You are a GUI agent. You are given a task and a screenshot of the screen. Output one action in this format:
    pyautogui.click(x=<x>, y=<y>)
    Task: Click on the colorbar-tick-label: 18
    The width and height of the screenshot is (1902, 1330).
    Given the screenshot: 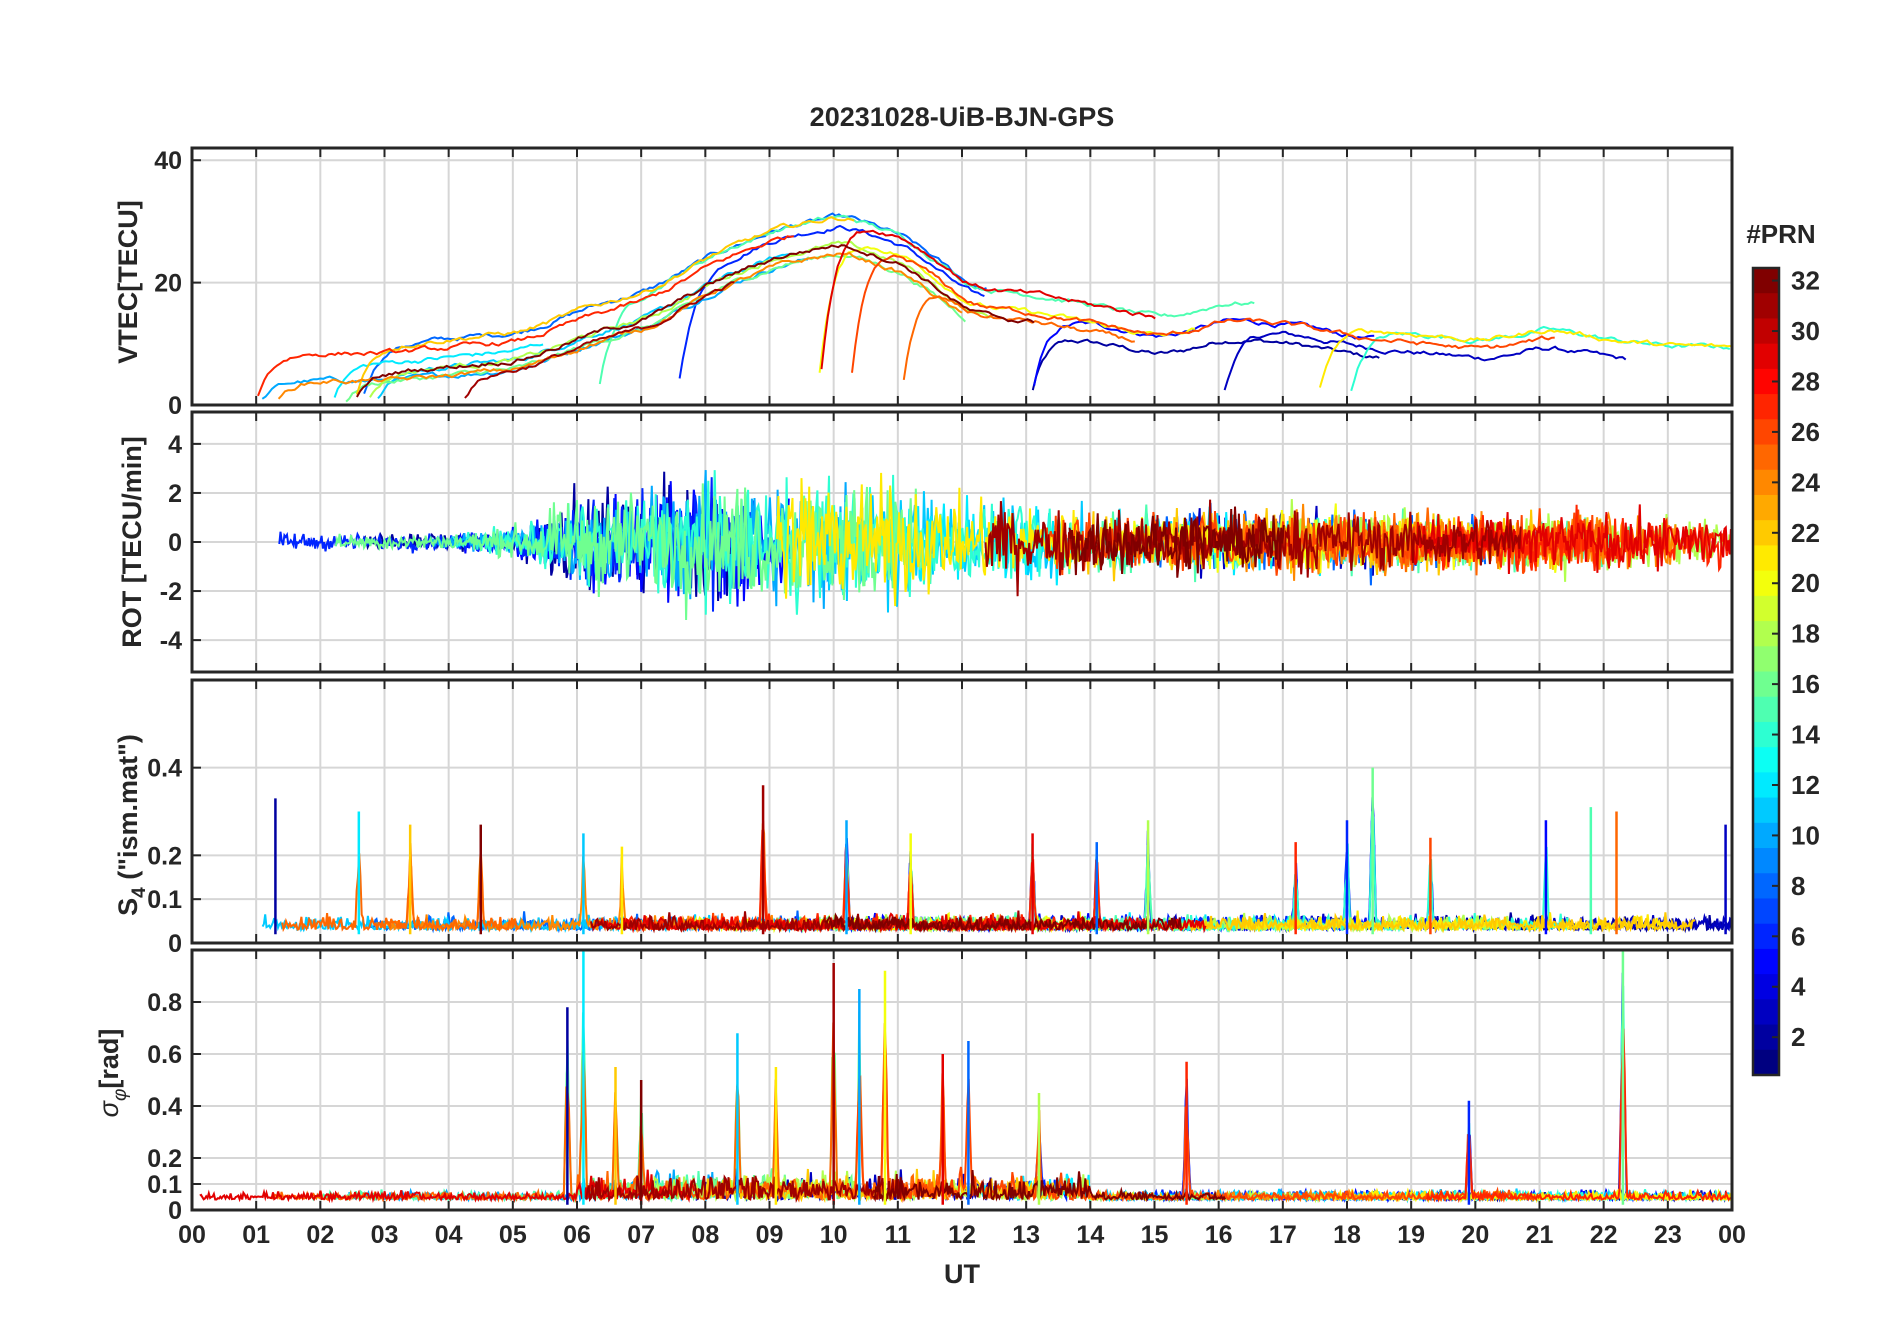 What is the action you would take?
    pyautogui.click(x=1805, y=634)
    